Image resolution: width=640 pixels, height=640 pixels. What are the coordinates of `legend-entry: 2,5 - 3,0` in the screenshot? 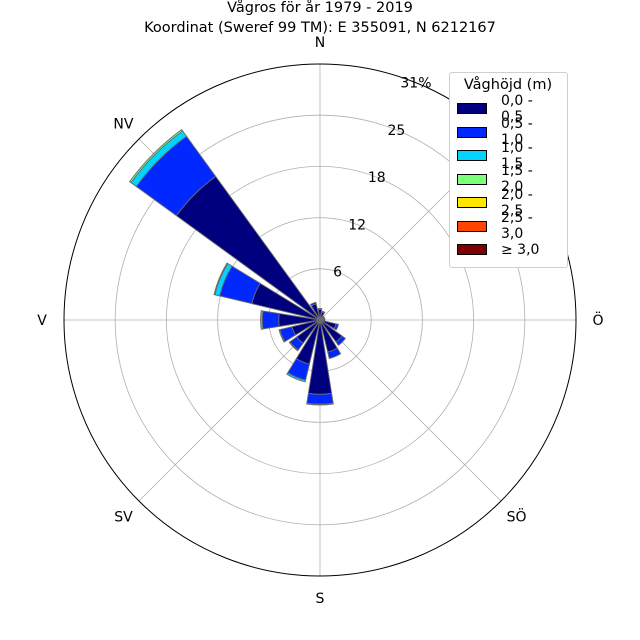 It's located at (508, 226).